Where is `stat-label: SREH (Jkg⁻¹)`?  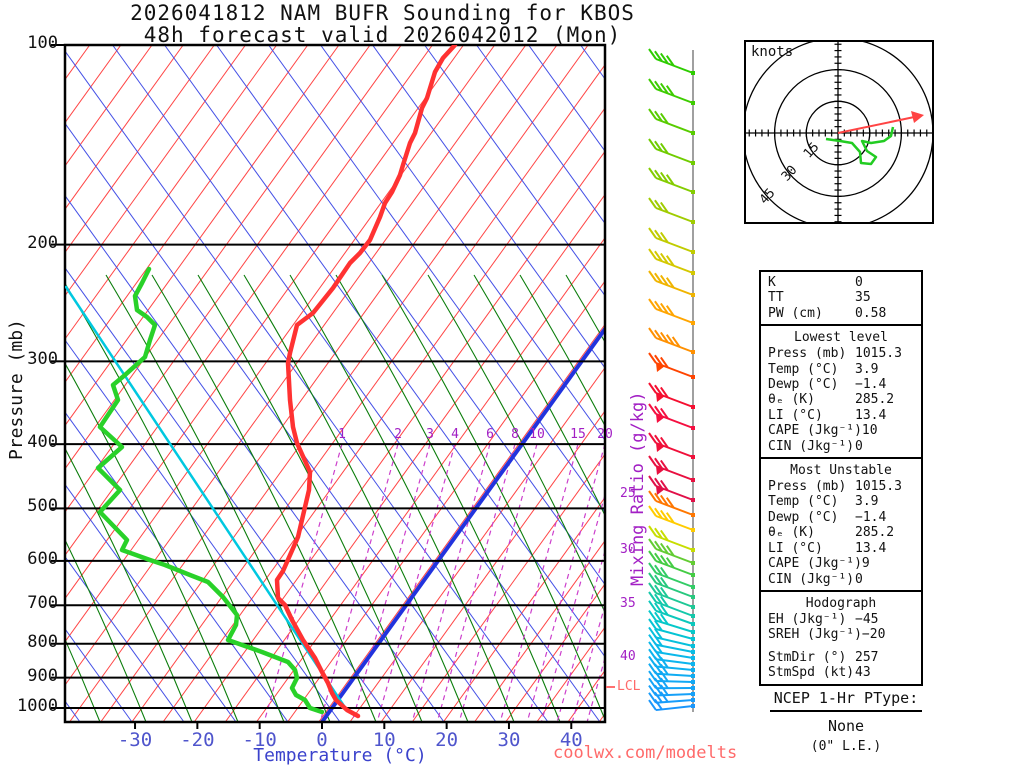 stat-label: SREH (Jkg⁻¹) is located at coordinates (815, 635).